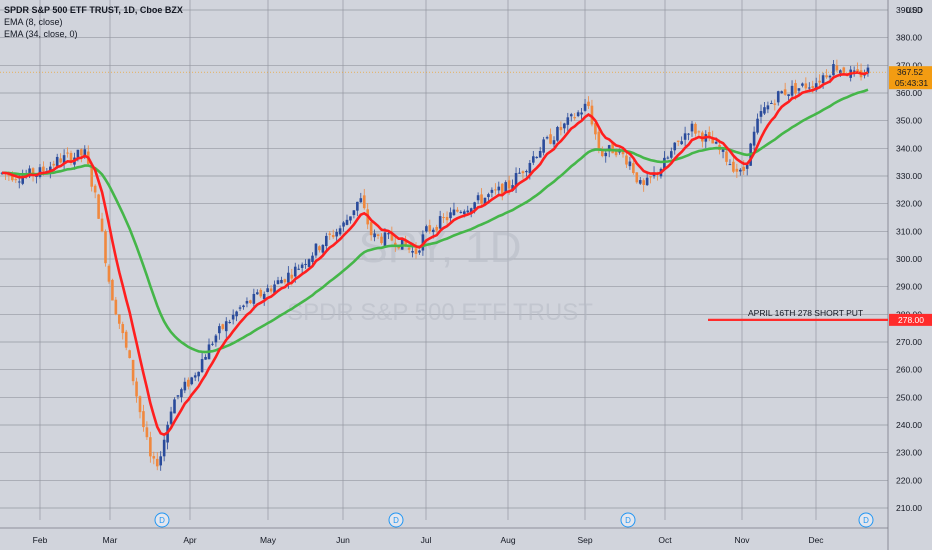 The height and width of the screenshot is (550, 932). Describe the element at coordinates (41, 34) in the screenshot. I see `legend-ema-slow: EMA (34, close, 0)` at that location.